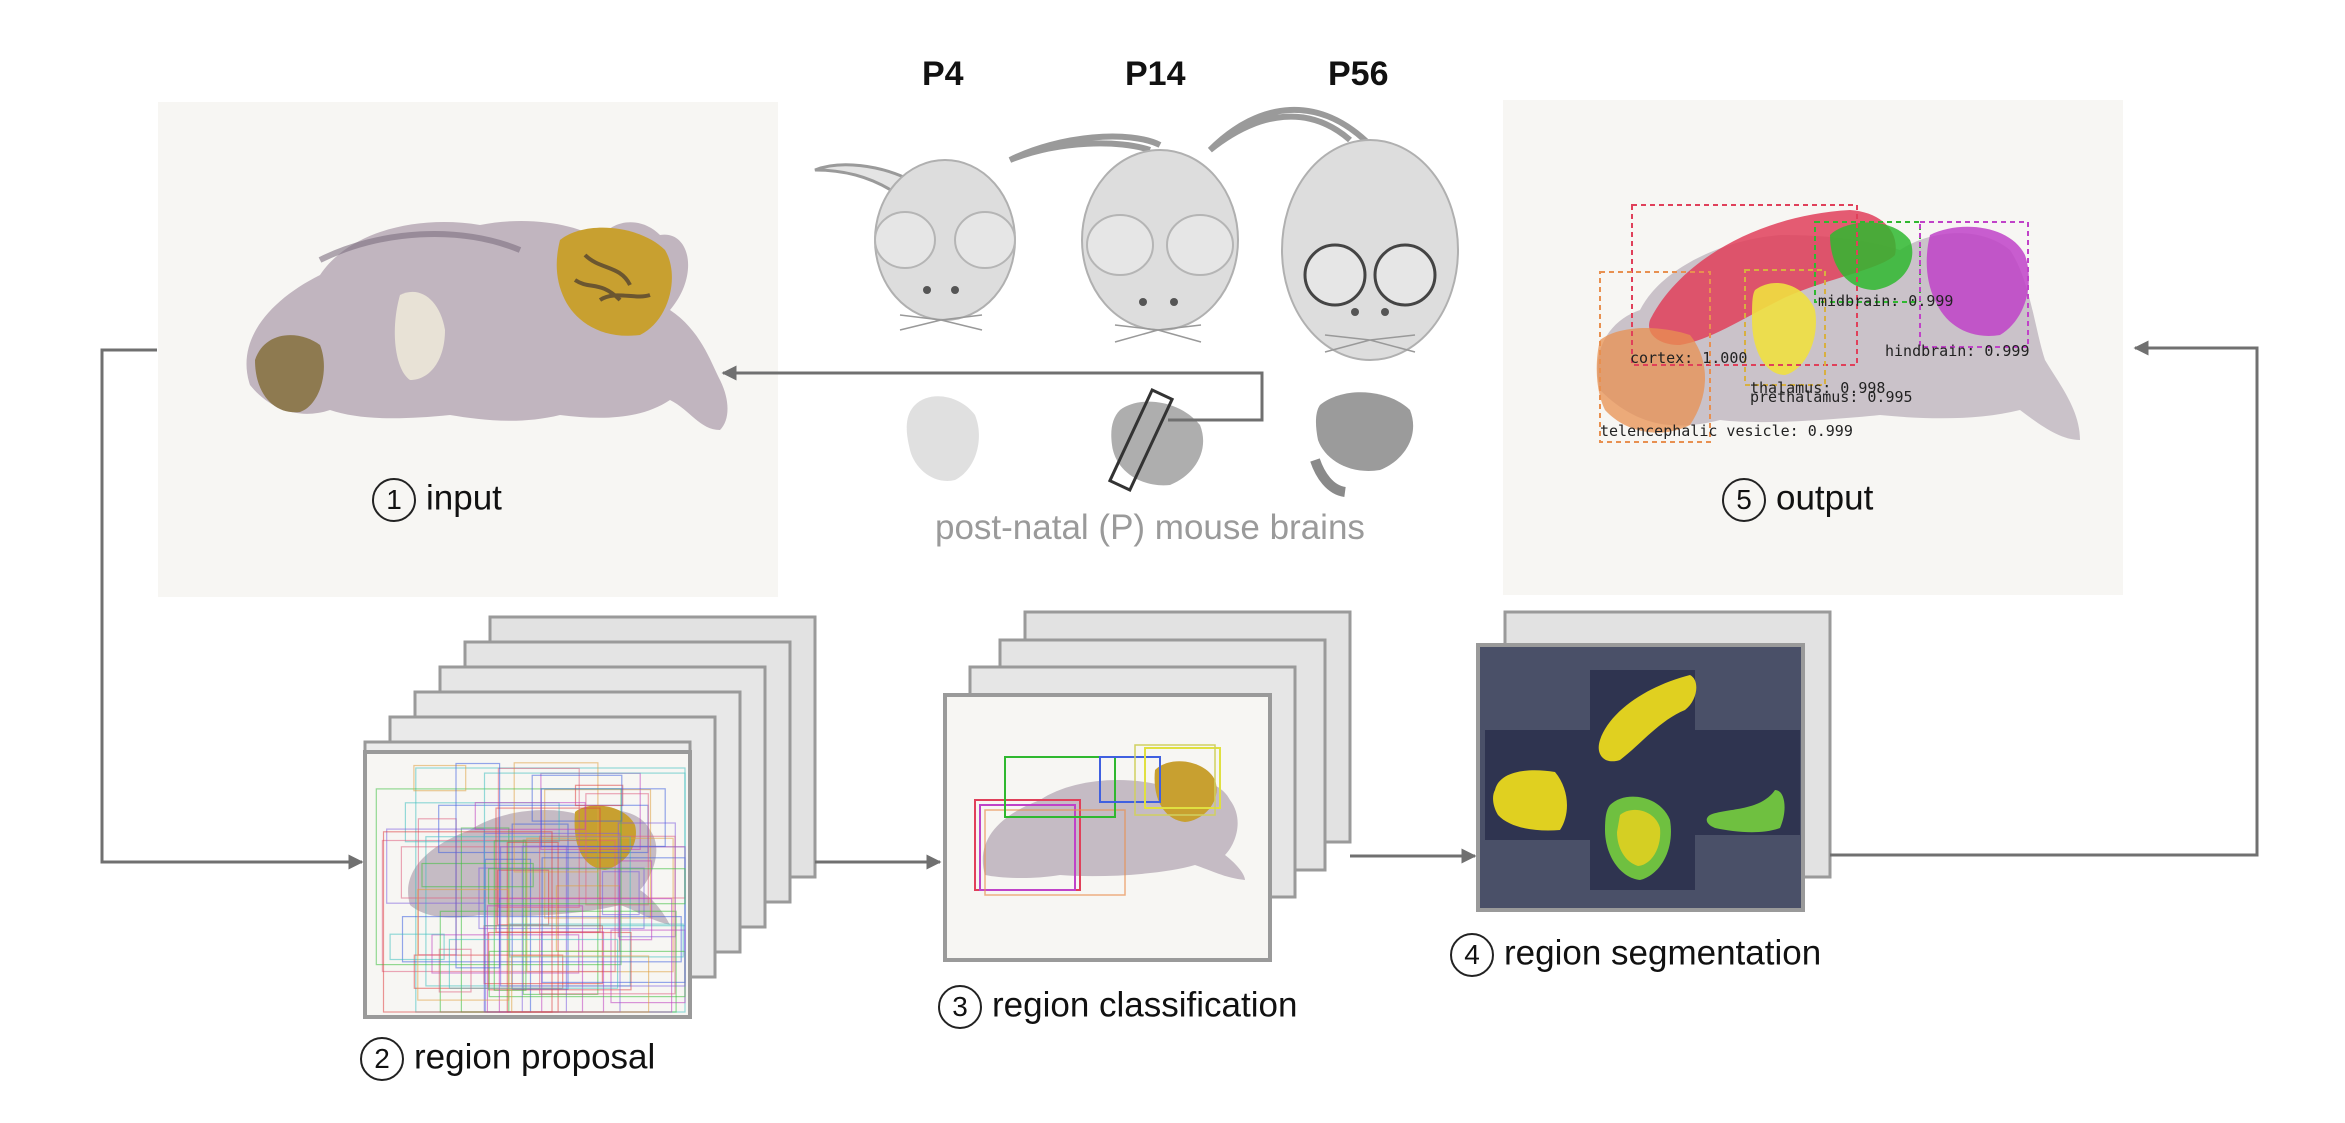 The image size is (2345, 1123). Describe the element at coordinates (1150, 527) in the screenshot. I see `mice-caption: post-natal (P) mouse brains` at that location.